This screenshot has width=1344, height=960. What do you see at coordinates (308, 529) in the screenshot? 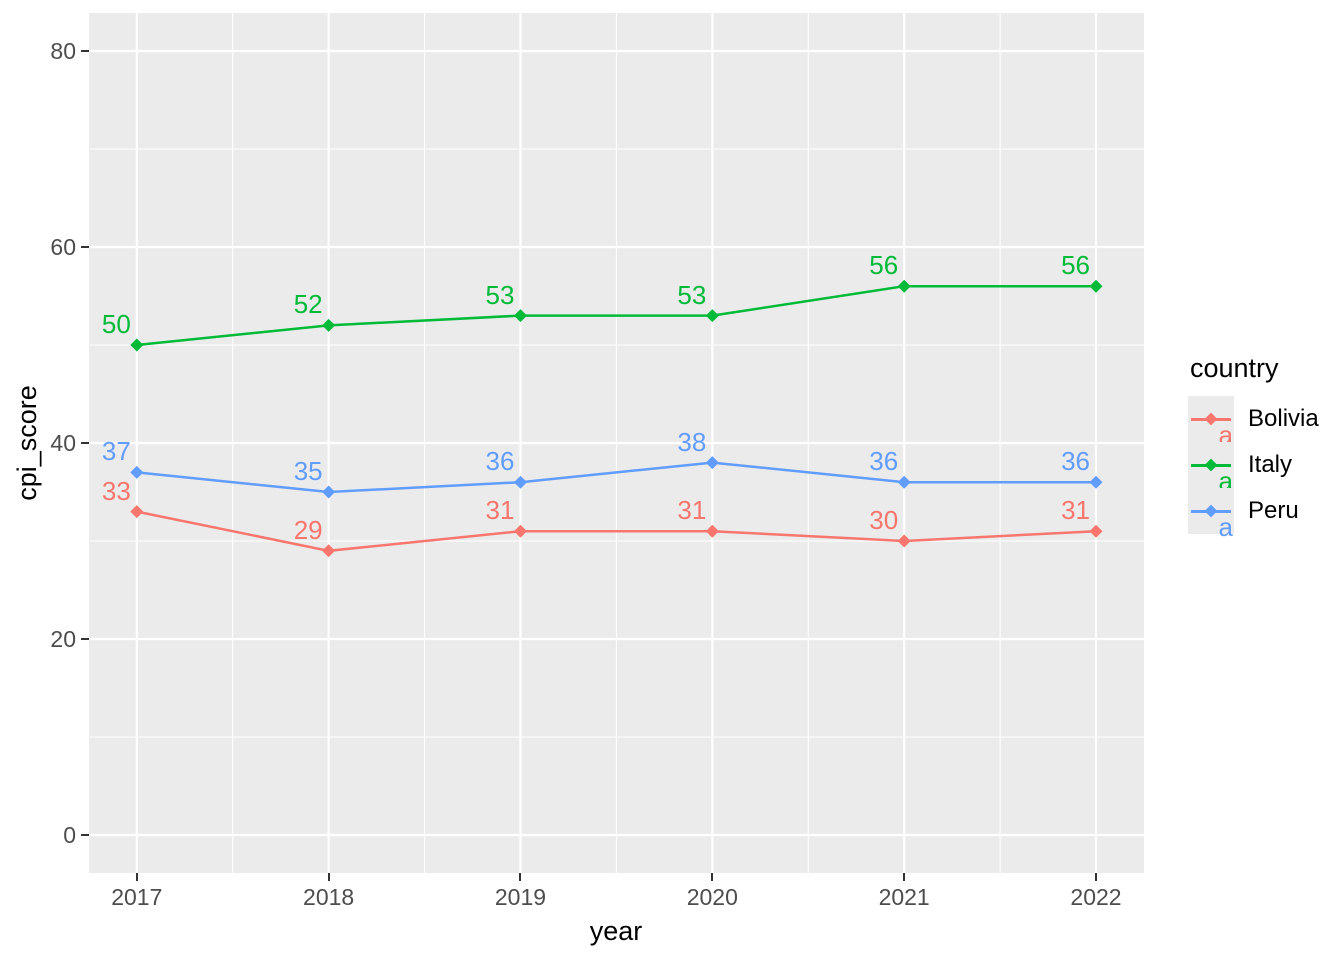
I see `data-label-bolivia: 29` at bounding box center [308, 529].